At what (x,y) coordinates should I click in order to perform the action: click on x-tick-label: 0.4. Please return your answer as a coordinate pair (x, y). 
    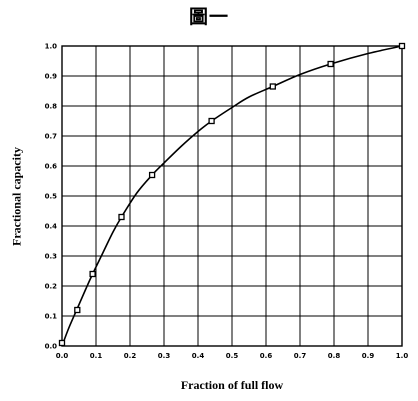
    Looking at the image, I should click on (198, 356).